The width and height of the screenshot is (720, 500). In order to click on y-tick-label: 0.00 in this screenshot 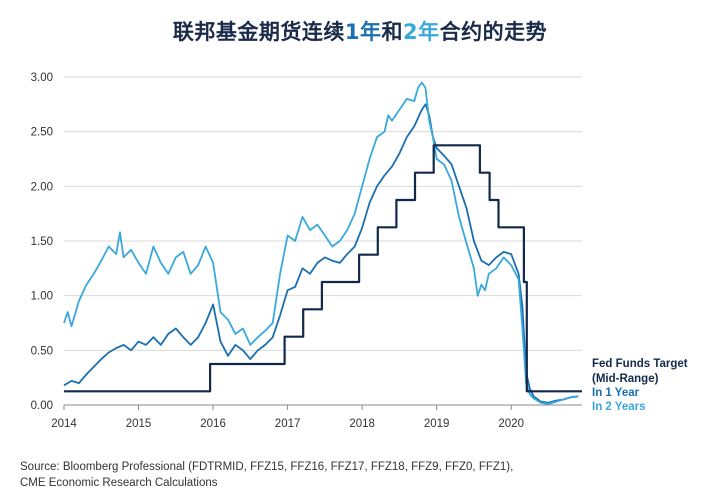, I will do `click(42, 406)`.